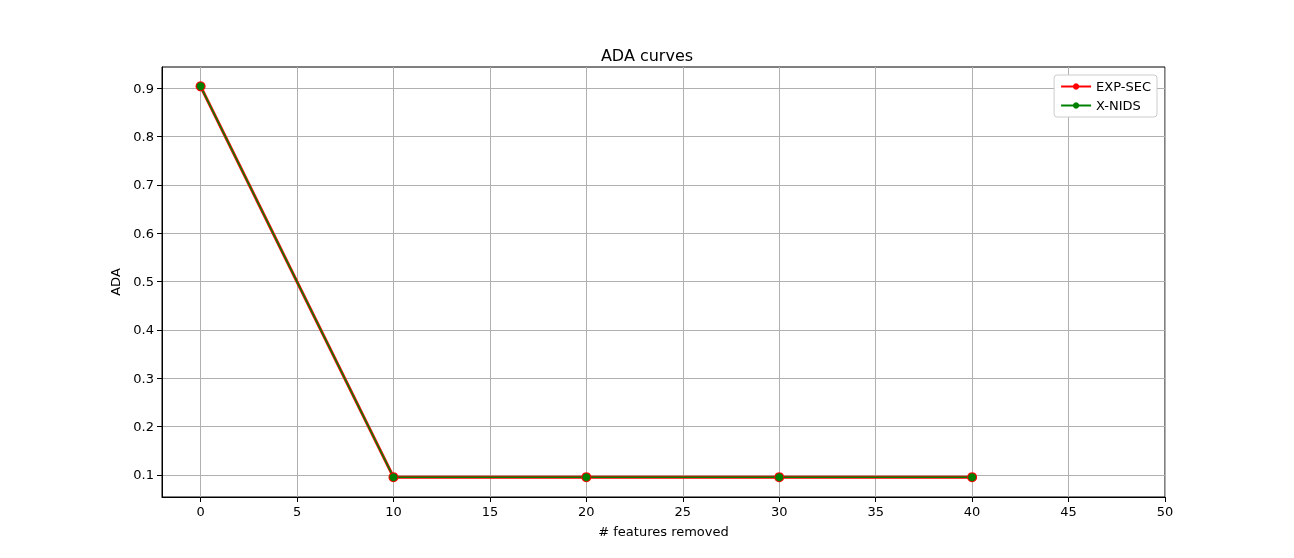  I want to click on chart-title: ADA curves, so click(647, 55).